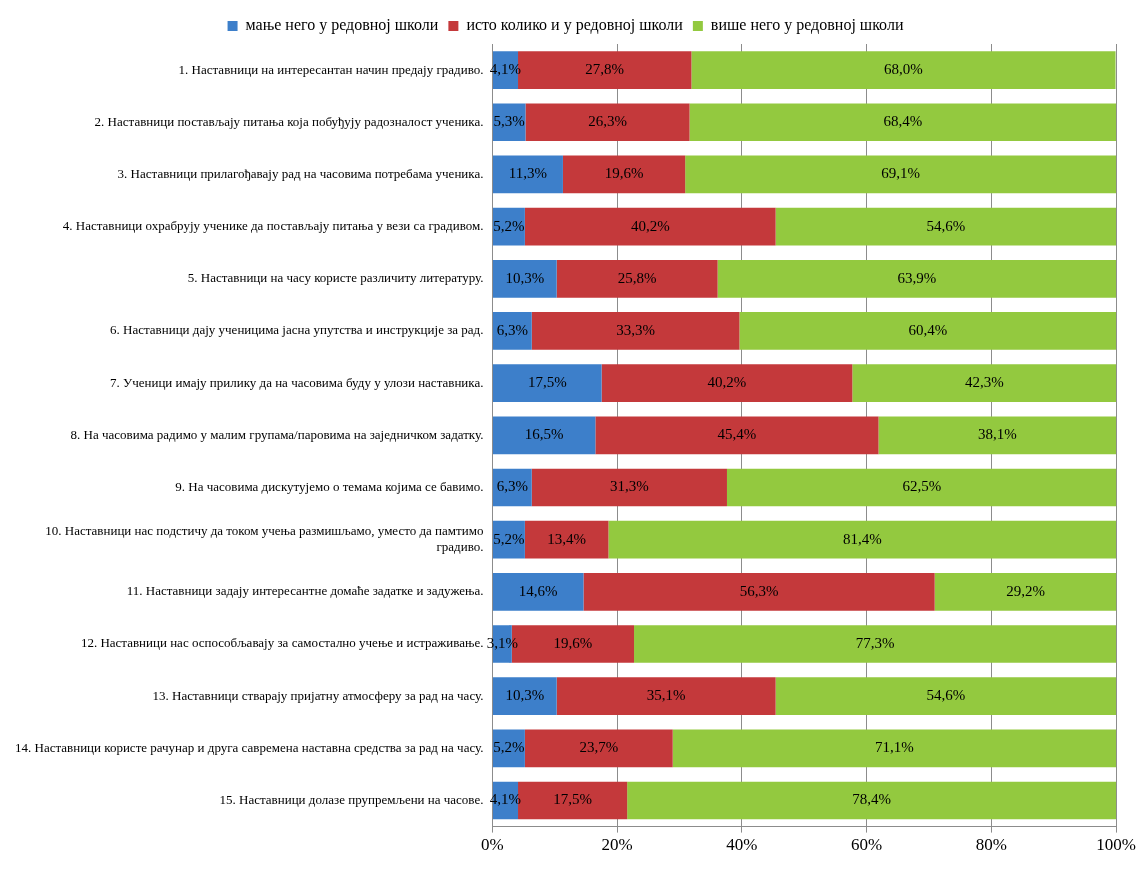 The width and height of the screenshot is (1147, 871). I want to click on data-label: 56,3%, so click(759, 590).